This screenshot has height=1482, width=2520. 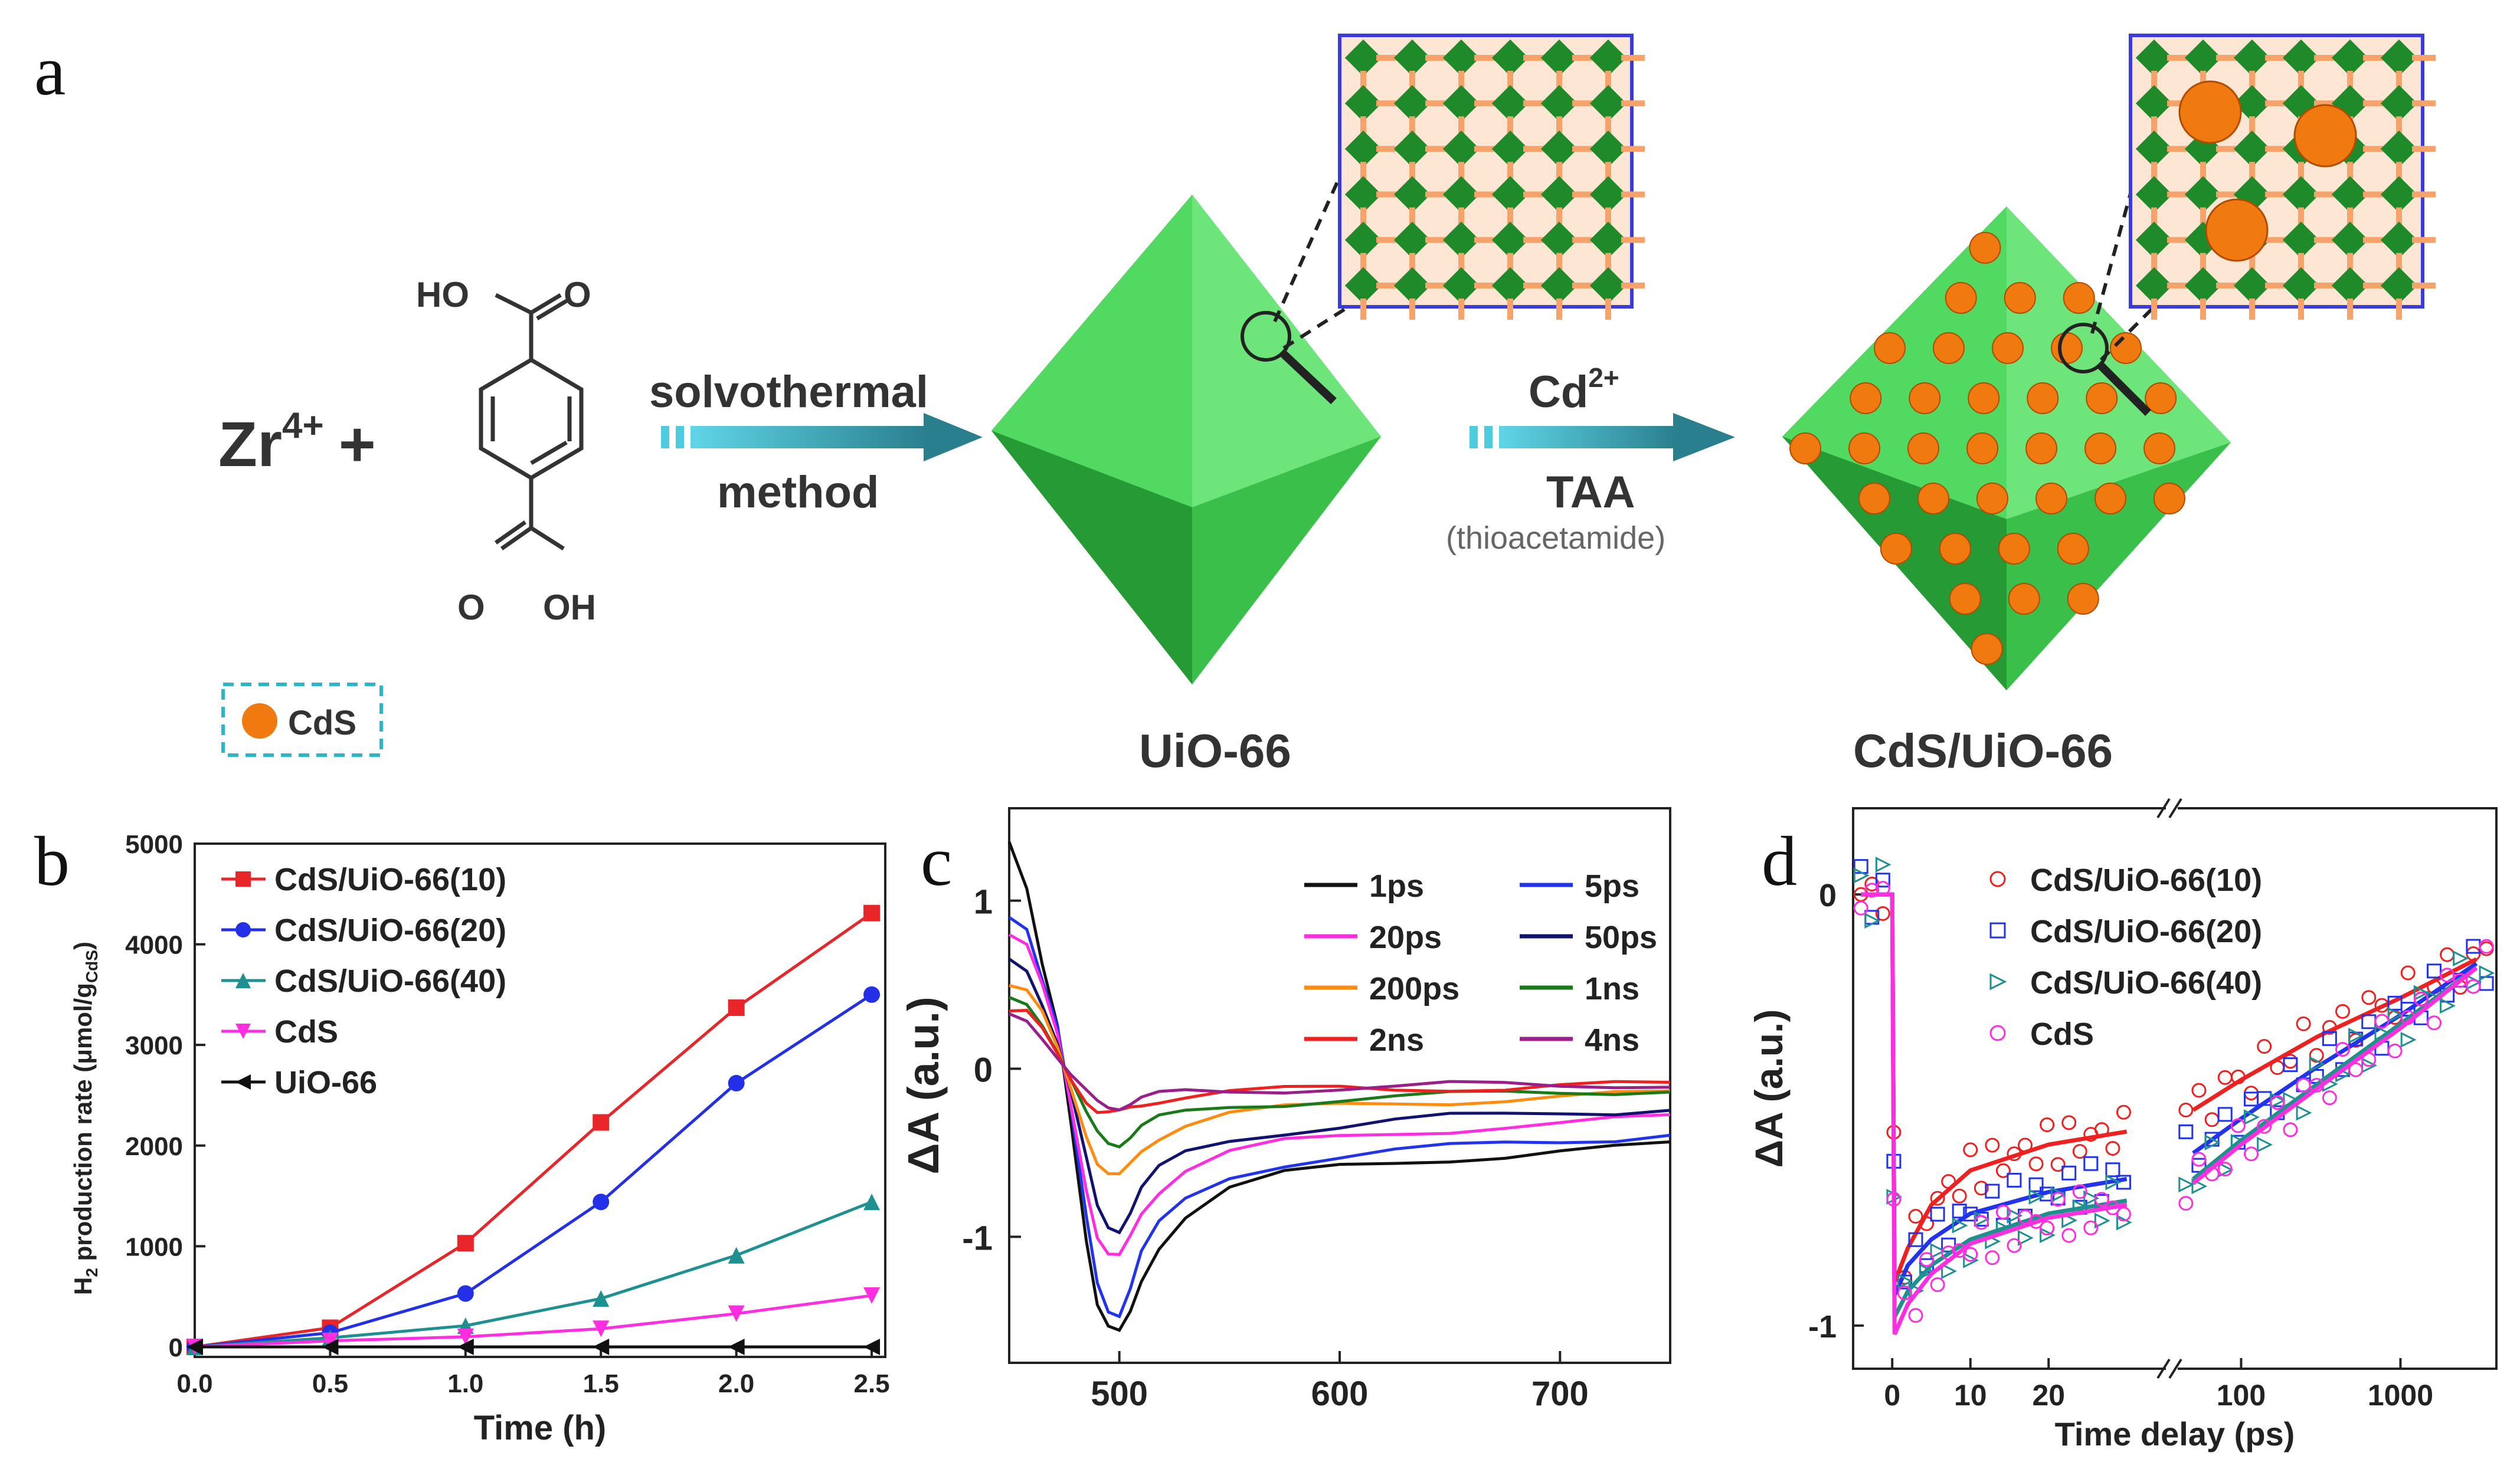 What do you see at coordinates (983, 1070) in the screenshot?
I see `y-tick-label: 0` at bounding box center [983, 1070].